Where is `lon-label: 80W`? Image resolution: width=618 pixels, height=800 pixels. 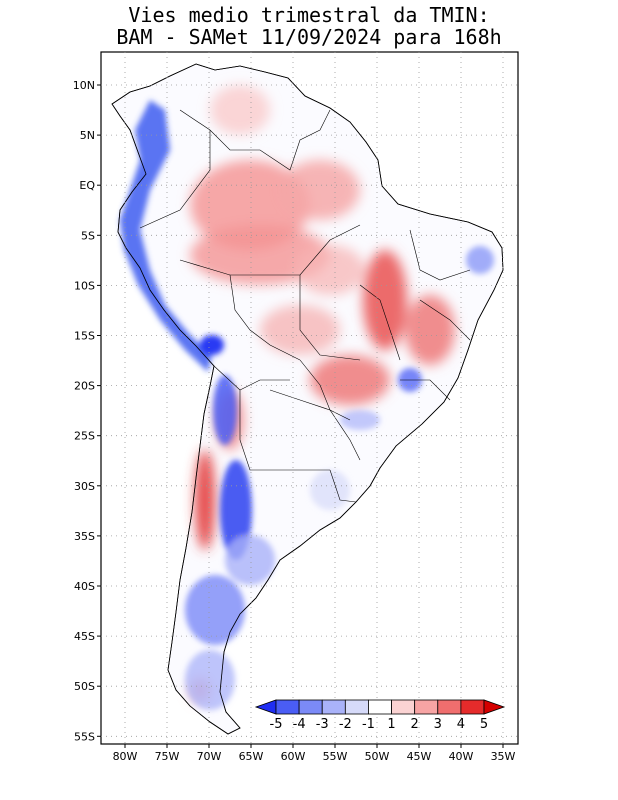
lon-label: 80W is located at coordinates (125, 756).